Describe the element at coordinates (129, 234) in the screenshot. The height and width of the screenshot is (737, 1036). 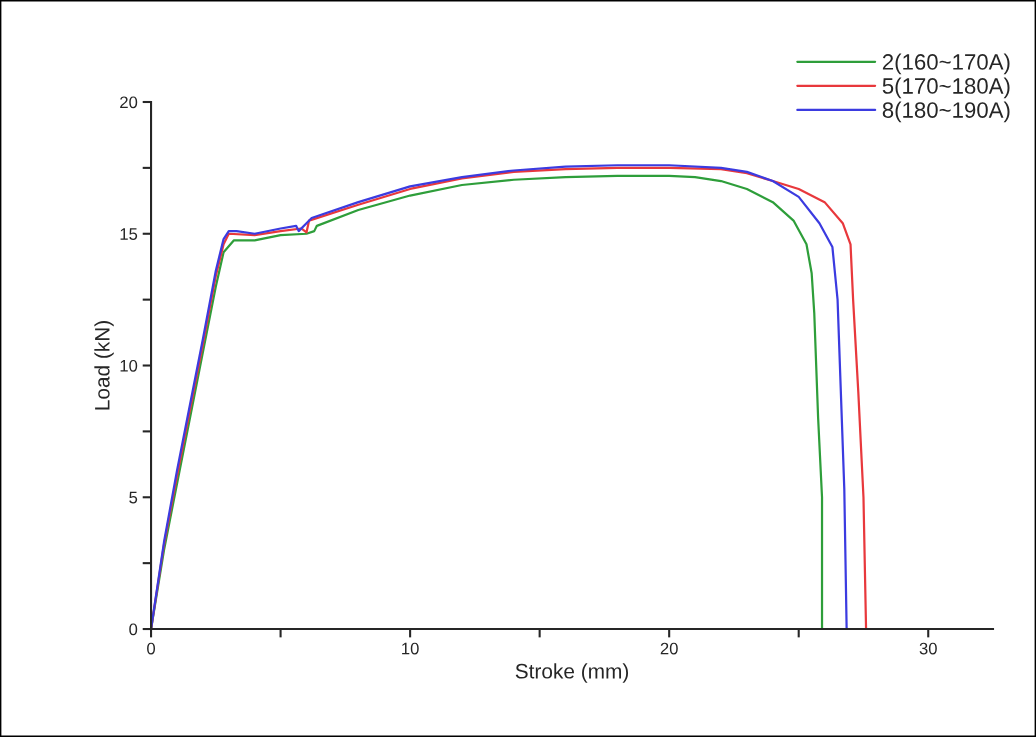
I see `y-tick-label: 15` at that location.